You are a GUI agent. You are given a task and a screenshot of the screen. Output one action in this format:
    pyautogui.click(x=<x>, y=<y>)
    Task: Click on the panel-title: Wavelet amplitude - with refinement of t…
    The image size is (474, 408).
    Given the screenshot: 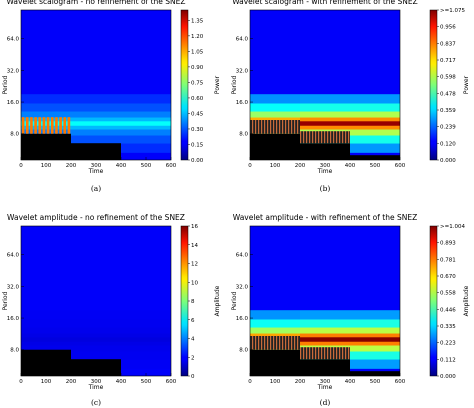 What is the action you would take?
    pyautogui.click(x=325, y=217)
    